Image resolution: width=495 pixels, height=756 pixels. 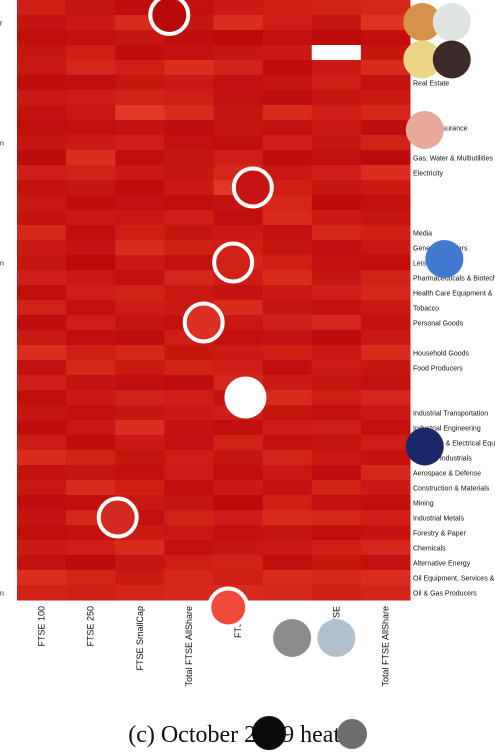 What do you see at coordinates (438, 519) in the screenshot?
I see `row-label: Industrial Metals` at bounding box center [438, 519].